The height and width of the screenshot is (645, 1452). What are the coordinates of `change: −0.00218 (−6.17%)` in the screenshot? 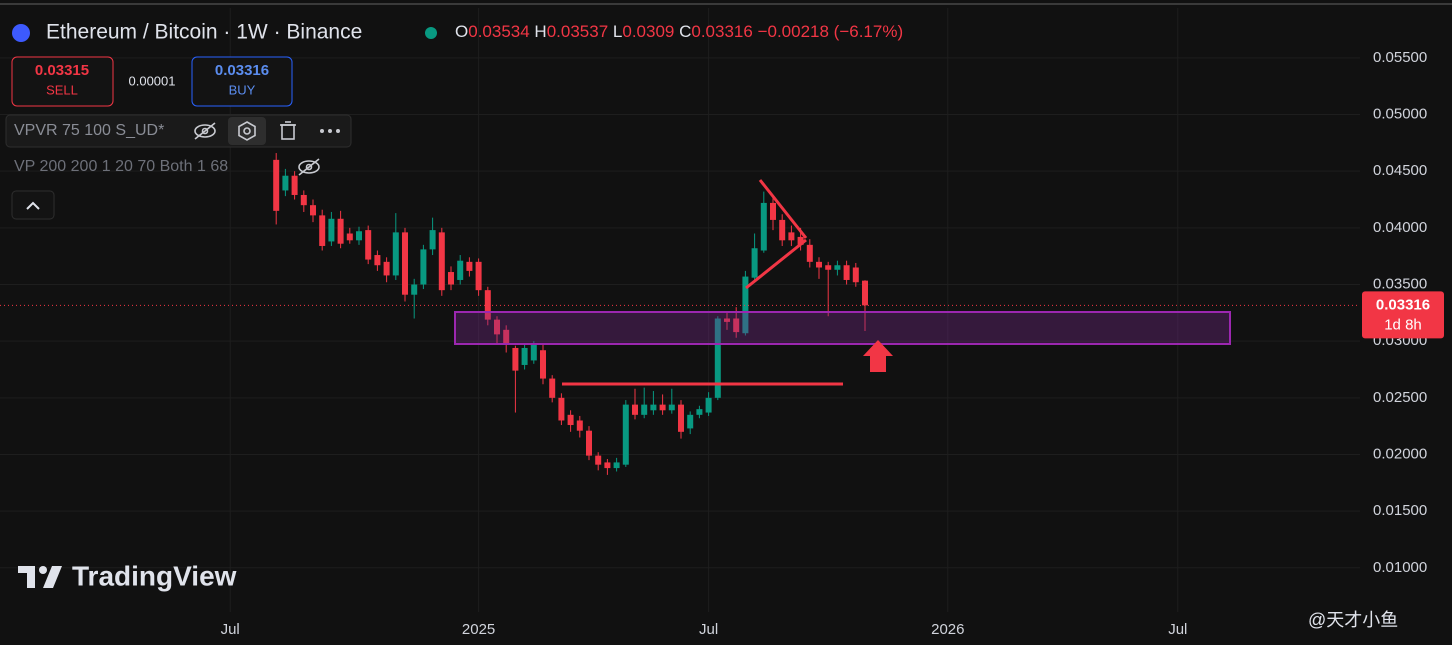 It's located at (831, 31).